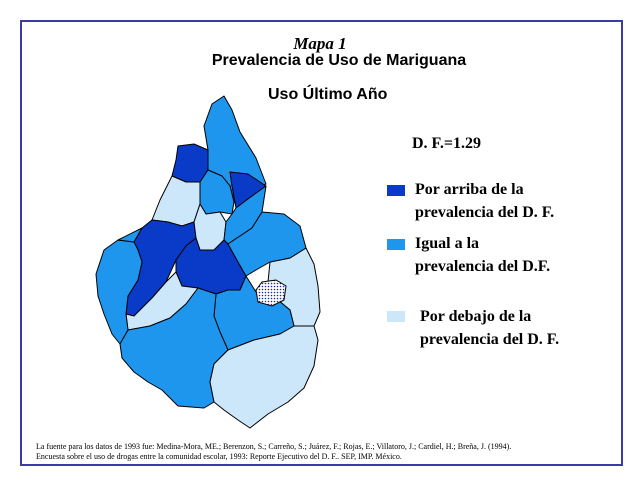 This screenshot has height=480, width=640. What do you see at coordinates (396, 190) in the screenshot?
I see `legend-swatch-above` at bounding box center [396, 190].